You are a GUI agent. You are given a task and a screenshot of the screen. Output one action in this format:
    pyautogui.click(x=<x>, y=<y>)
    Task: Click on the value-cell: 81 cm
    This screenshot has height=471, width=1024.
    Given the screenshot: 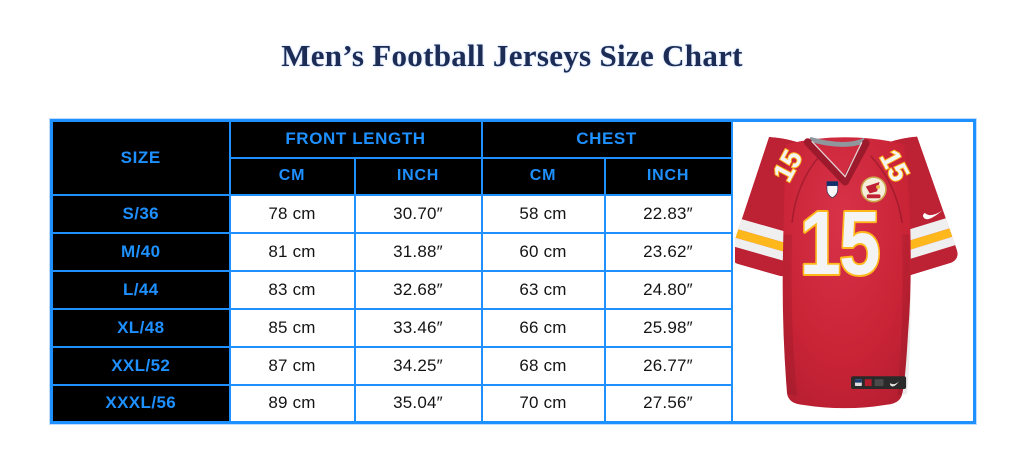 What is the action you would take?
    pyautogui.click(x=292, y=251)
    